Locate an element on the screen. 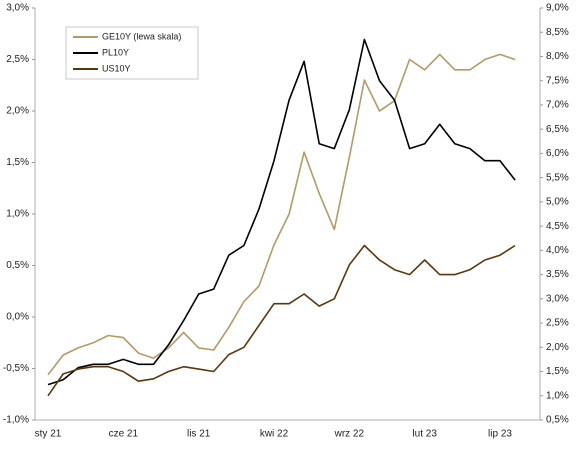  y2-tick-label: 2,0% is located at coordinates (557, 347).